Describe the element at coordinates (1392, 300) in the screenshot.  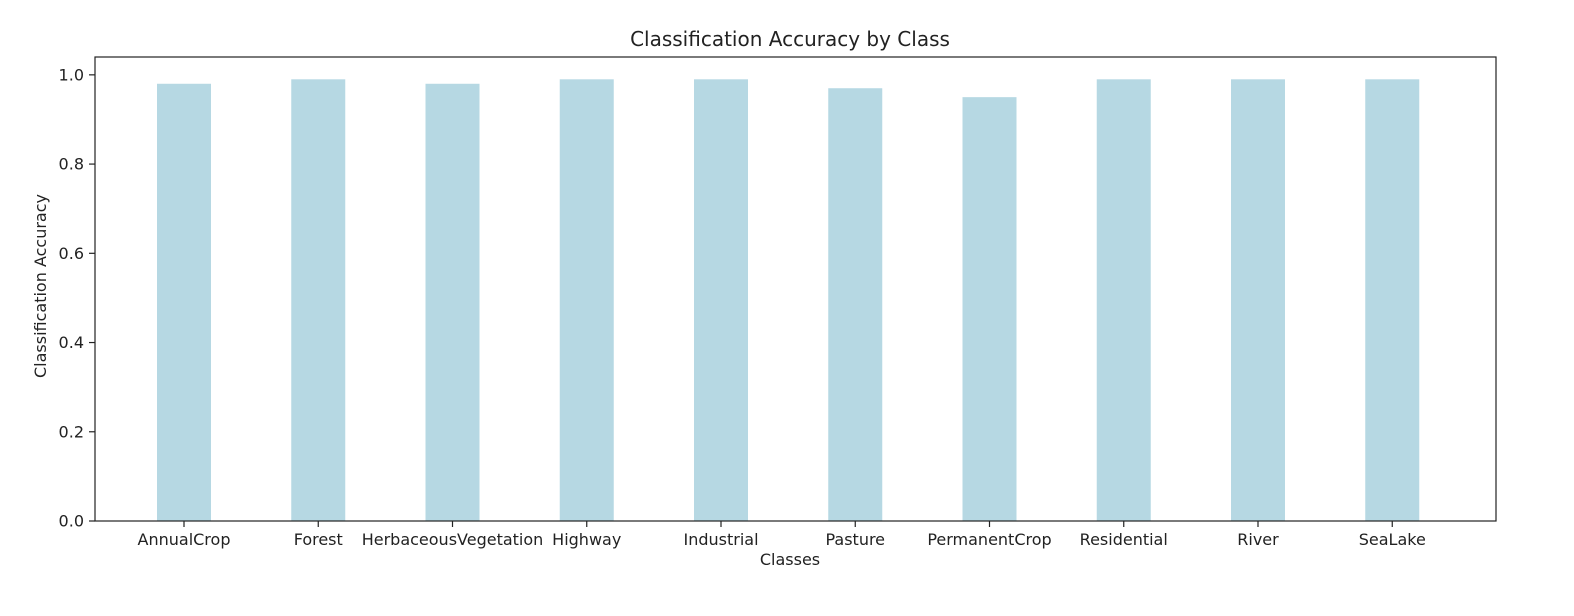
I see `bar-SeaLake` at that location.